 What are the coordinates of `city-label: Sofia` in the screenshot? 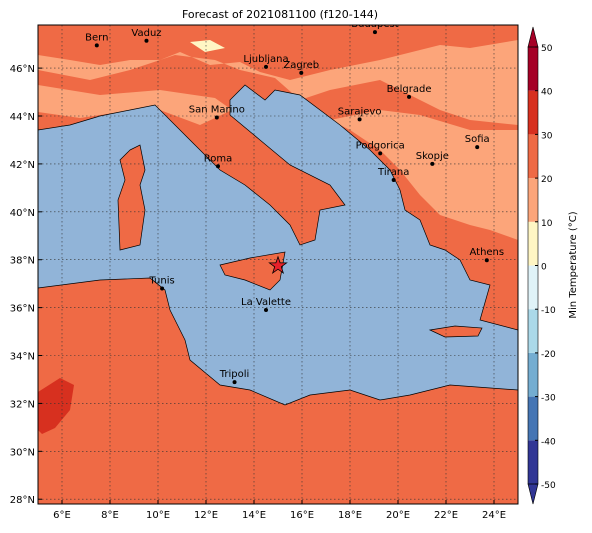 It's located at (477, 139).